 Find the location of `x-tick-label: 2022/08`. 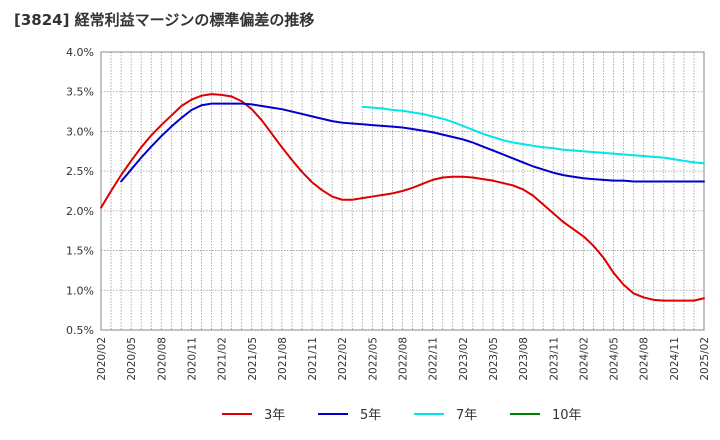

x-tick-label: 2022/08 is located at coordinates (404, 359).